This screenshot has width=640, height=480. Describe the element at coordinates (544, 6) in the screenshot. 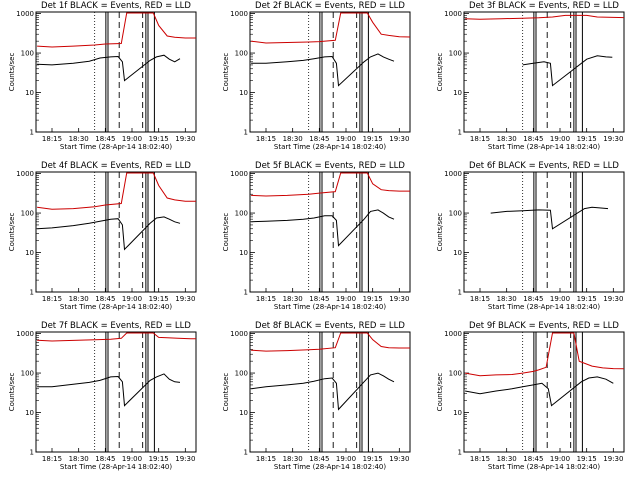

I see `panel-title: Det 3f BLACK = Events, RED = LLD` at that location.